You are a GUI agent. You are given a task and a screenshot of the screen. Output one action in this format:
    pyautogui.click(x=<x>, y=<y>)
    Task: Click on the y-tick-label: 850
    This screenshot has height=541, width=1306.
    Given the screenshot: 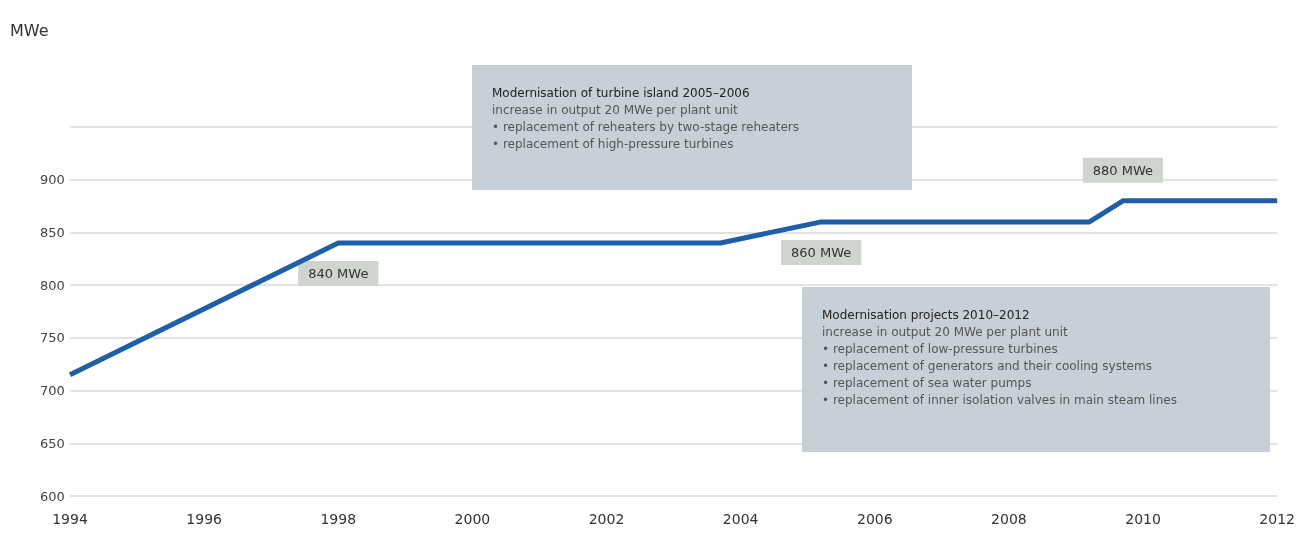 What is the action you would take?
    pyautogui.click(x=52, y=232)
    